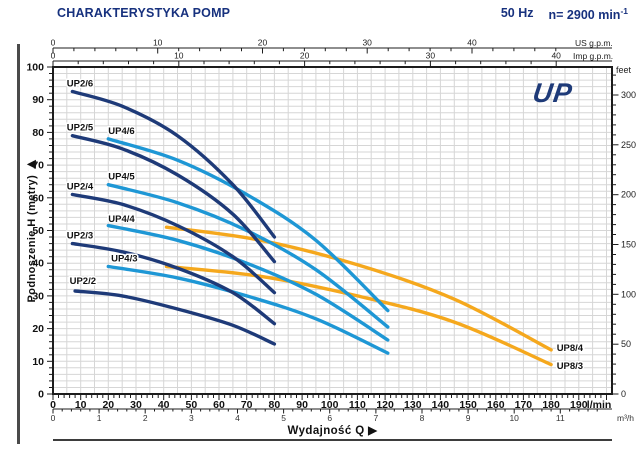  Describe the element at coordinates (80, 128) in the screenshot. I see `curve-label-UP2-5: UP2/5` at that location.